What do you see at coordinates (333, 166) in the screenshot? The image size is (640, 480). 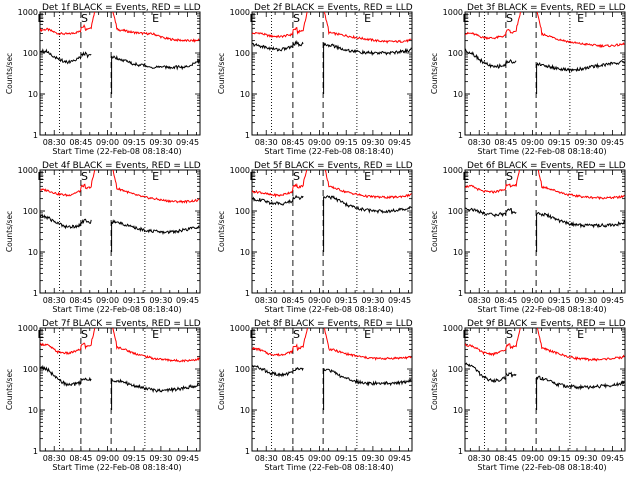 I see `panel-title: Det 5f BLACK = Events, RED = LLD` at bounding box center [333, 166].